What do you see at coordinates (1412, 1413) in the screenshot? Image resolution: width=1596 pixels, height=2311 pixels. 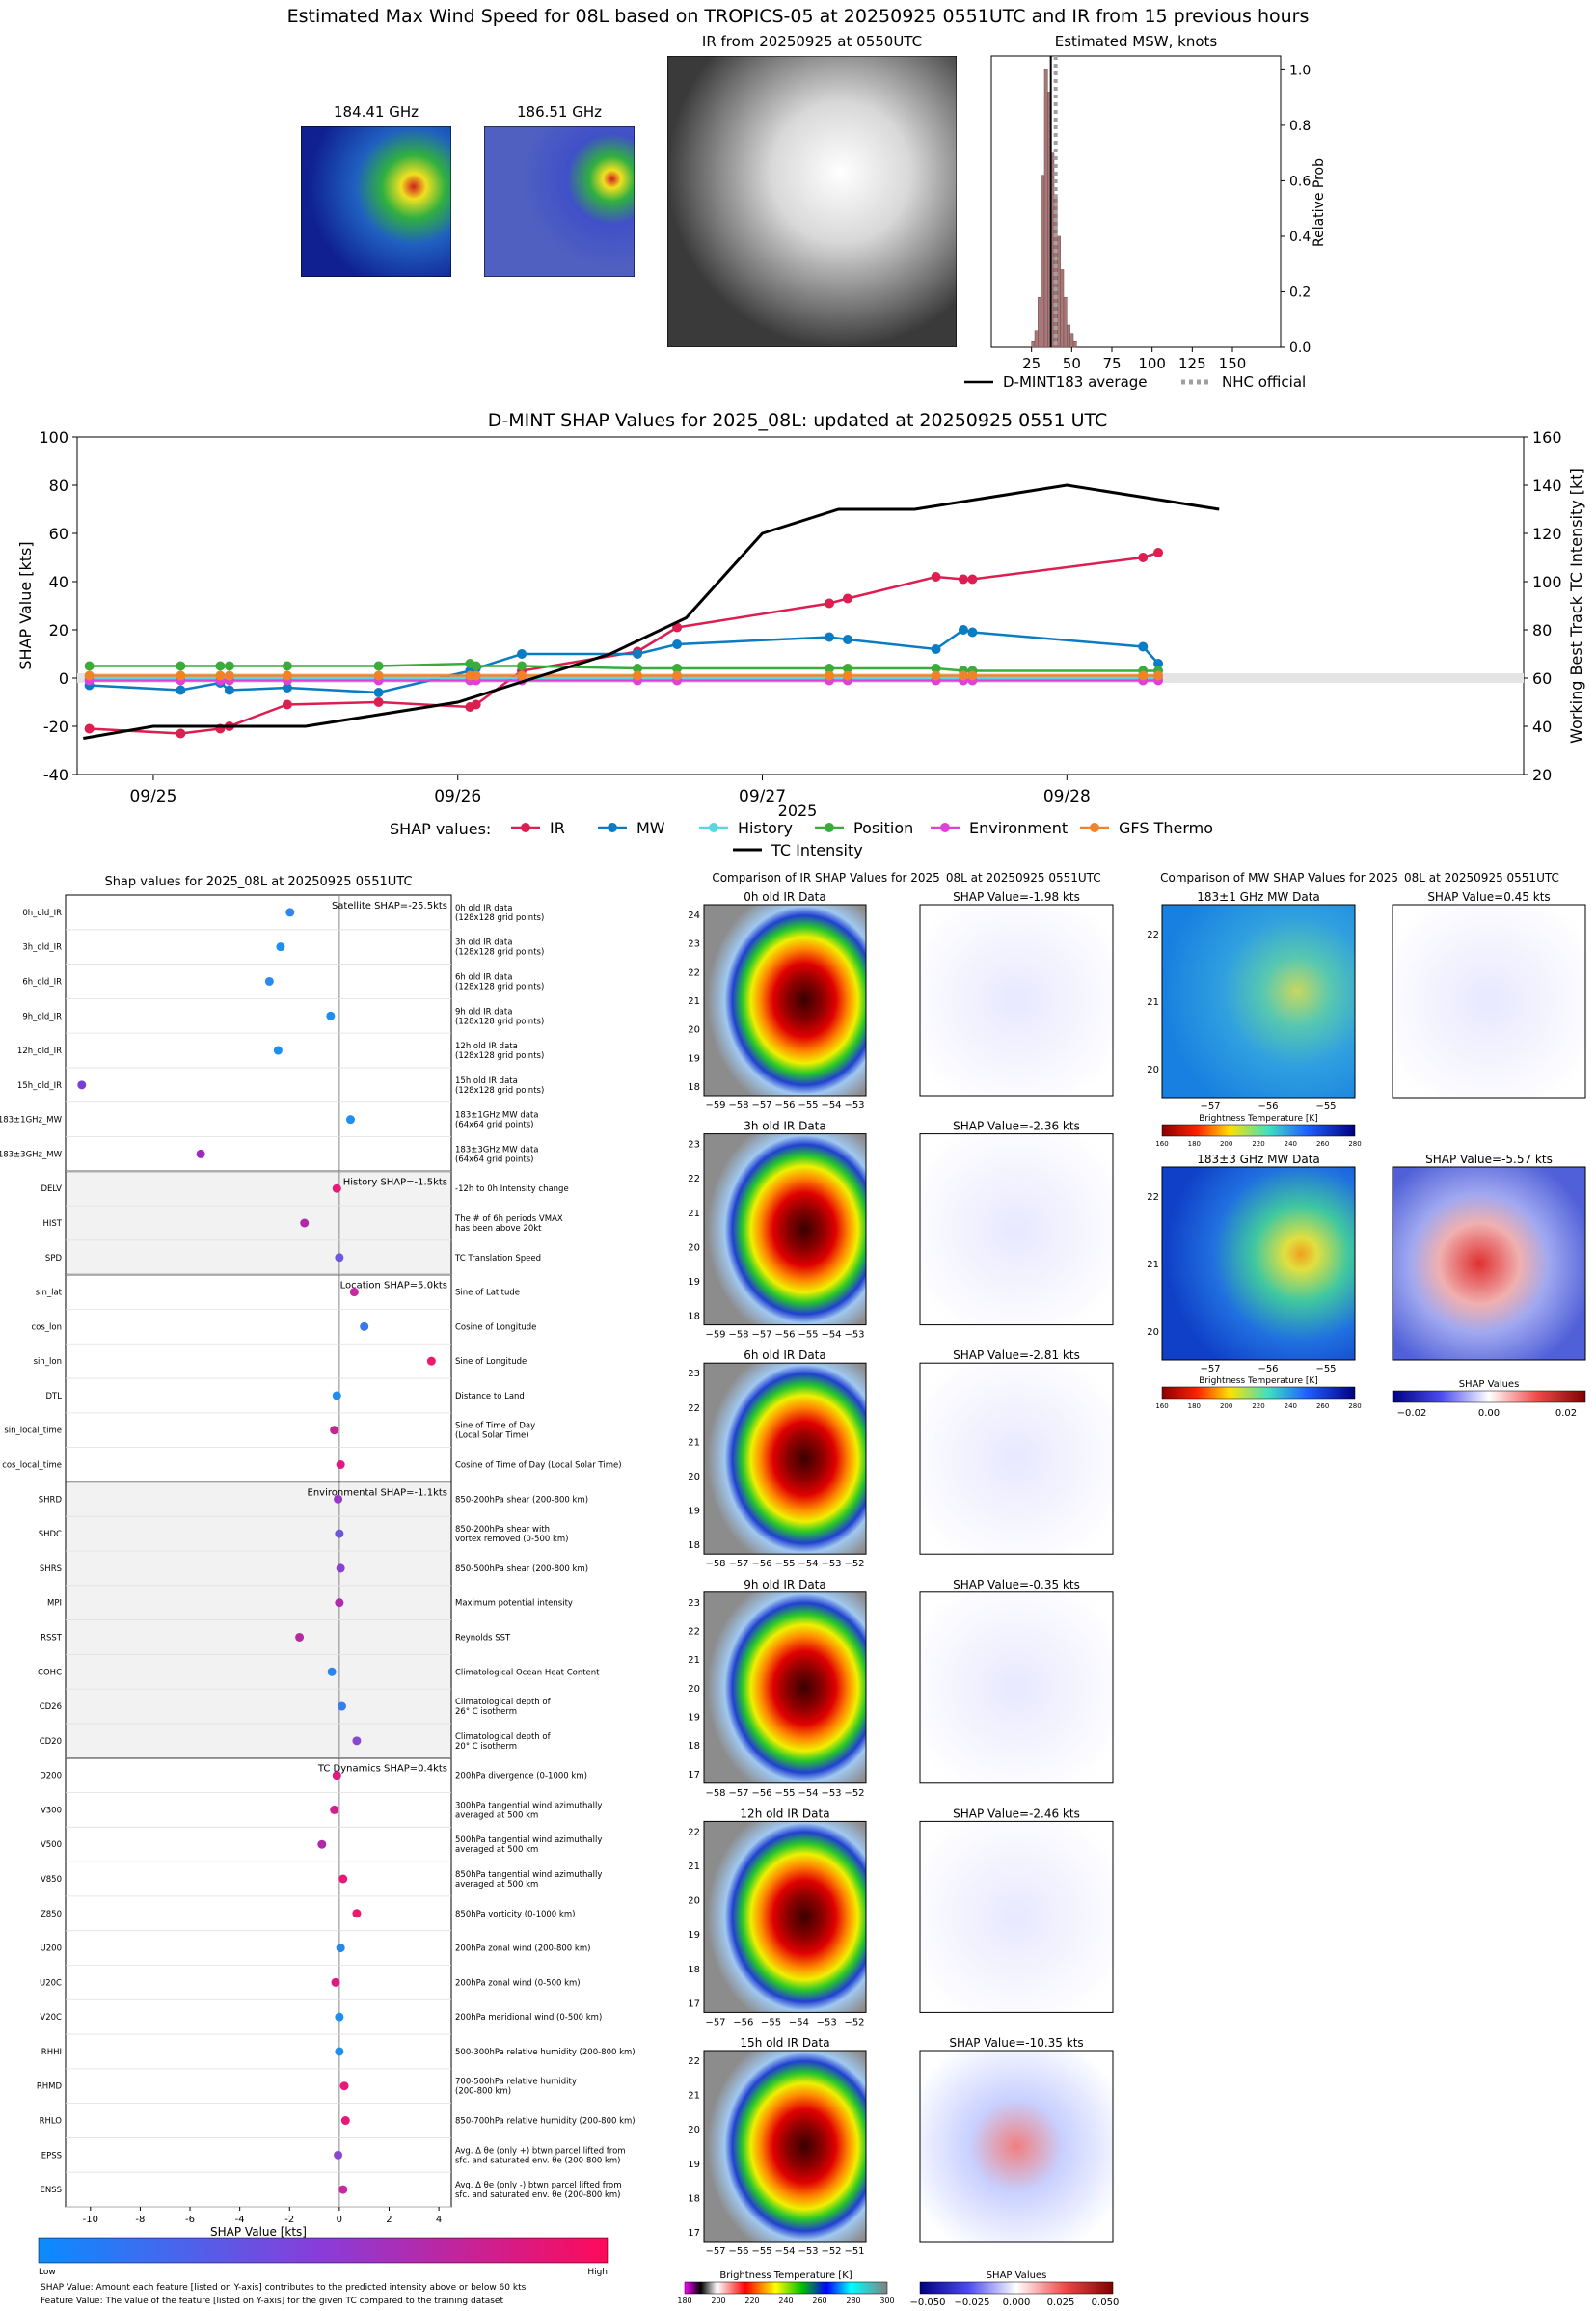 I see `mw-shap-cbar-tick: −0.02` at bounding box center [1412, 1413].